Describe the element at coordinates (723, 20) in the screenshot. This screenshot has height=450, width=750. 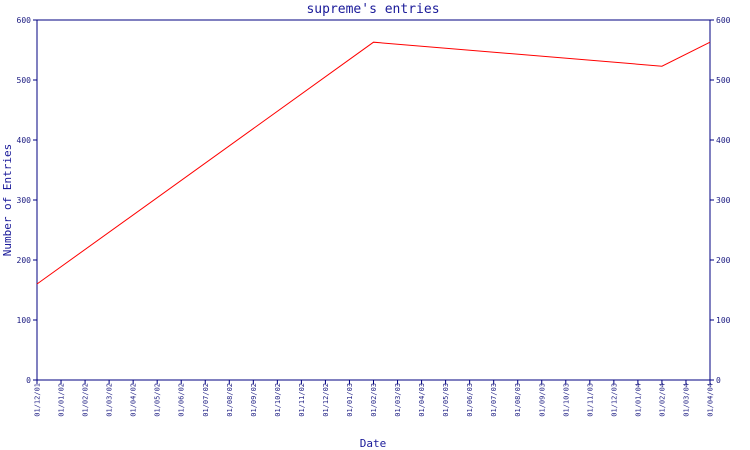
I see `y-tick-label-right: 600` at that location.